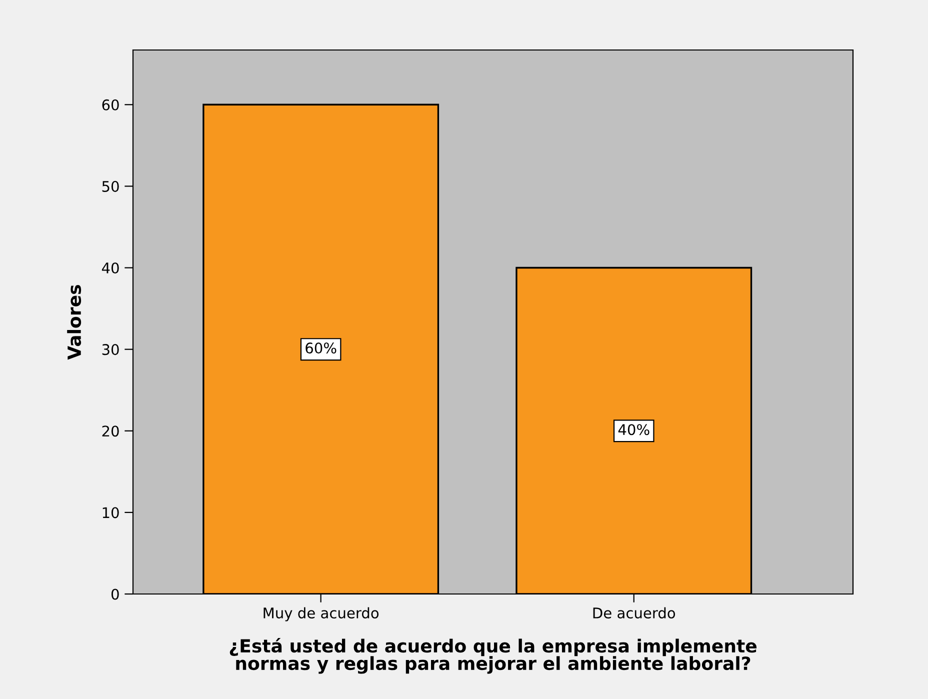 The height and width of the screenshot is (699, 928). Describe the element at coordinates (74, 322) in the screenshot. I see `y-axis-title: Valores` at that location.